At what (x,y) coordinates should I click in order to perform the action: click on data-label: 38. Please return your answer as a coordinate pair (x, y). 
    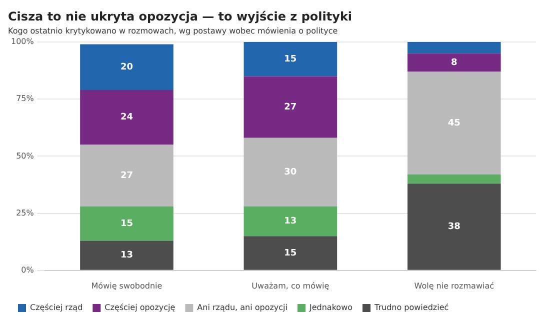
    Looking at the image, I should click on (454, 227).